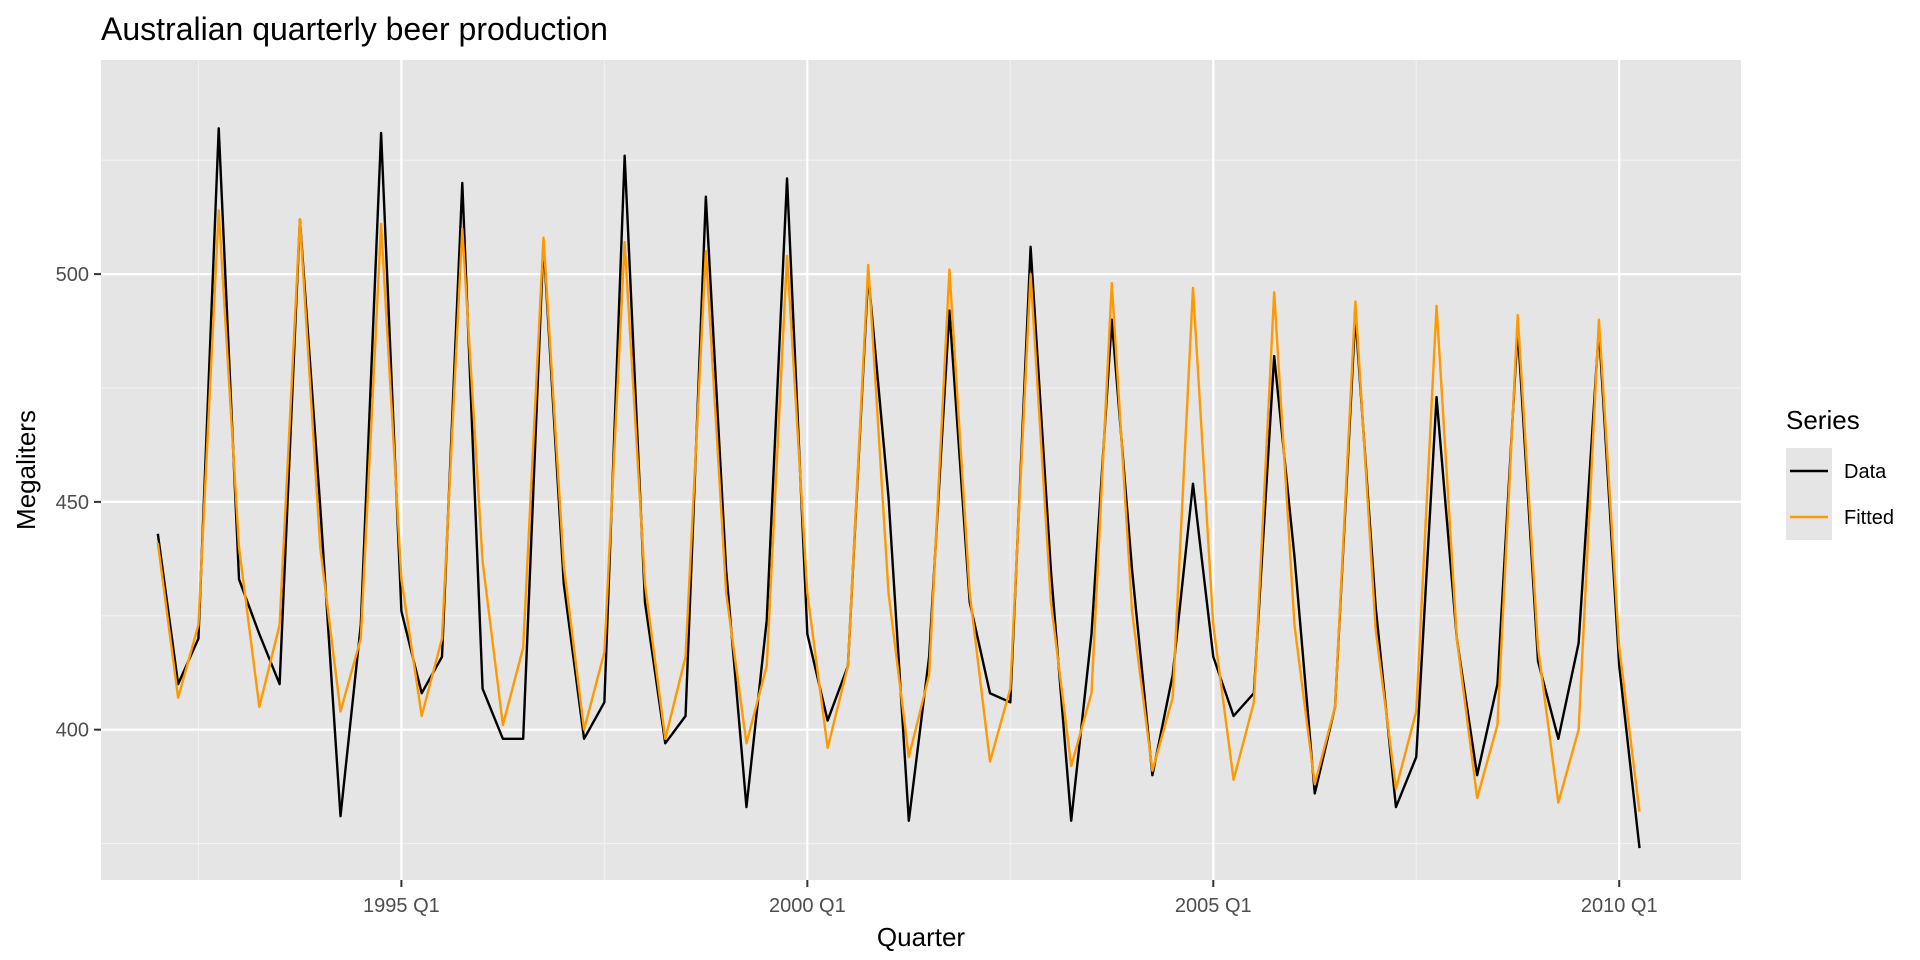 This screenshot has height=960, width=1920. I want to click on legend: Series Data Fitted, so click(1840, 472).